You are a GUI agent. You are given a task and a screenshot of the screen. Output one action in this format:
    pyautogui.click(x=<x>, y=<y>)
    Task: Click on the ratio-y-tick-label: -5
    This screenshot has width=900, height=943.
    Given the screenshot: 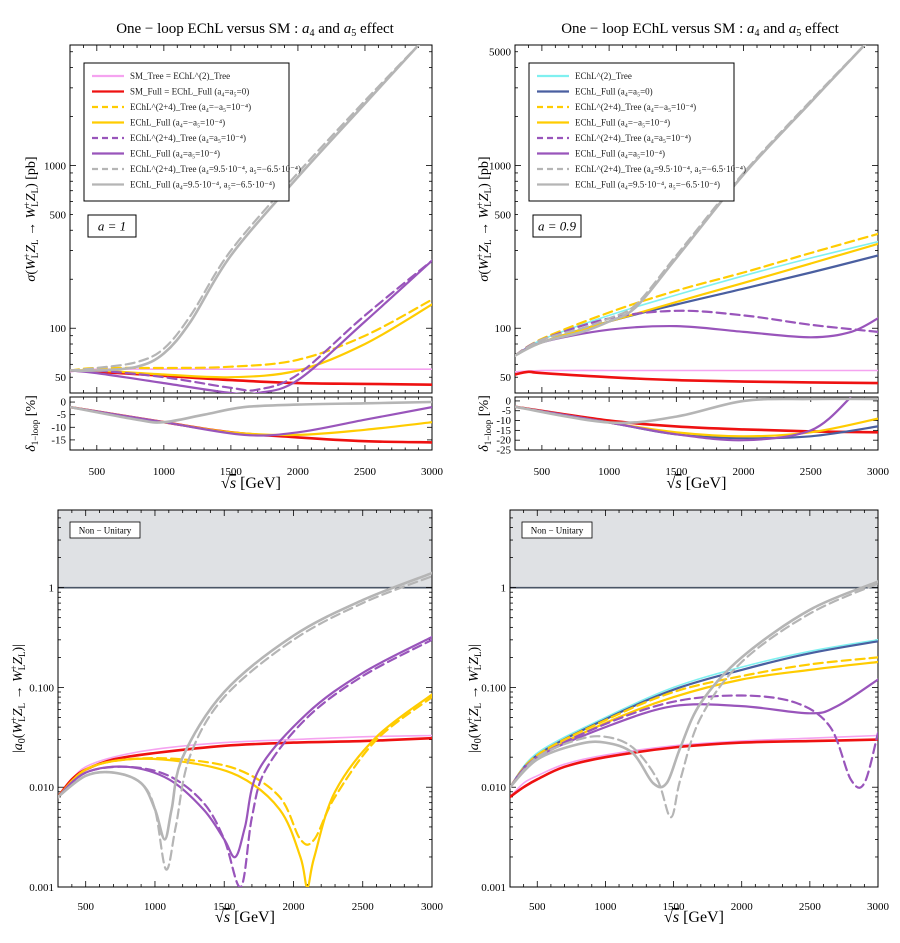 What is the action you would take?
    pyautogui.click(x=507, y=411)
    